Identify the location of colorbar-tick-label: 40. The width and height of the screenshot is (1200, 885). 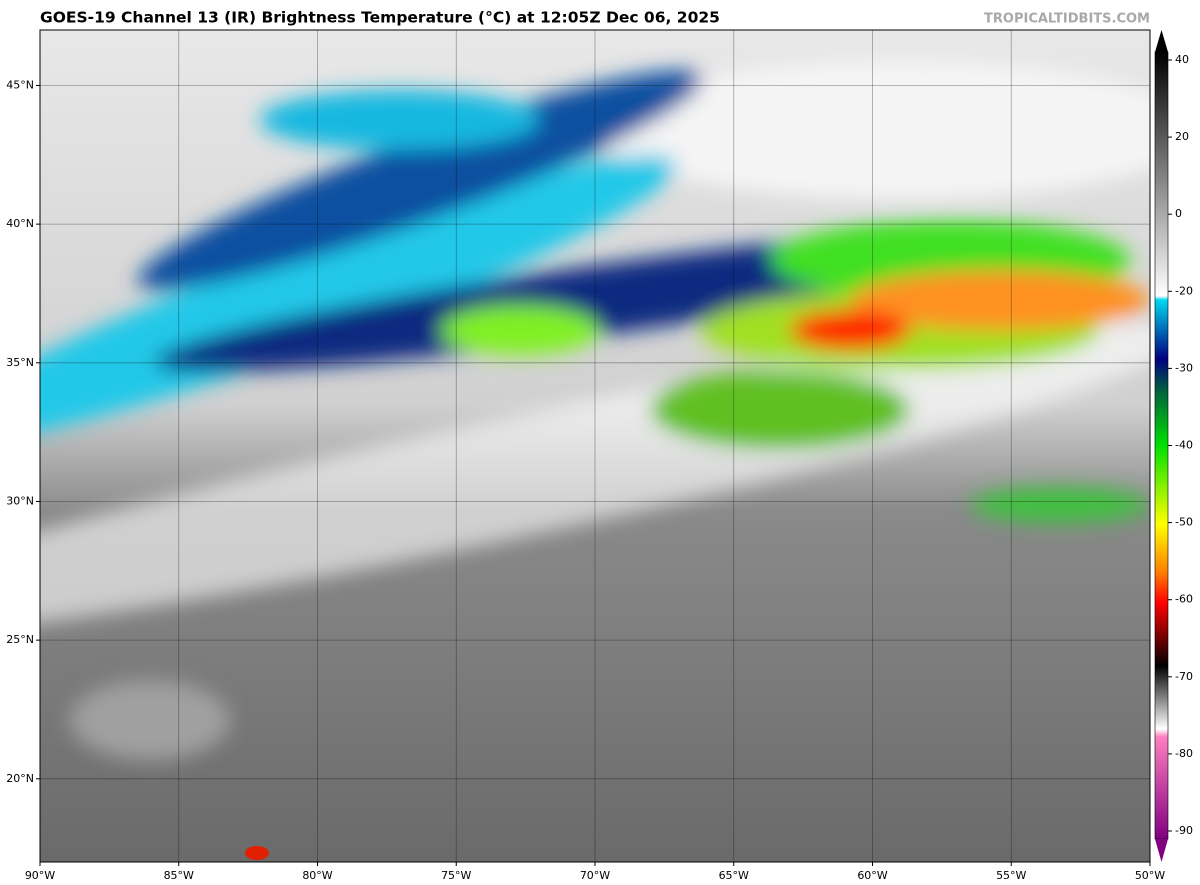
(1182, 59).